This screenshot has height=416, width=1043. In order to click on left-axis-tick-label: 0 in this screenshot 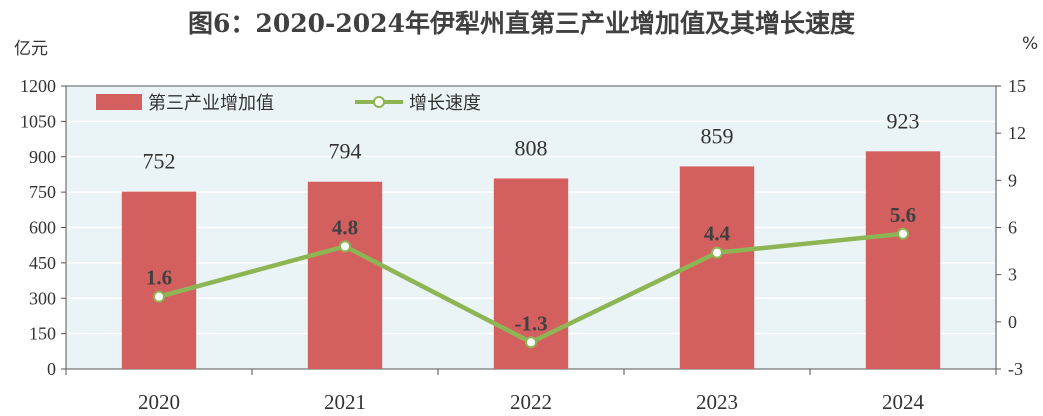, I will do `click(51, 369)`.